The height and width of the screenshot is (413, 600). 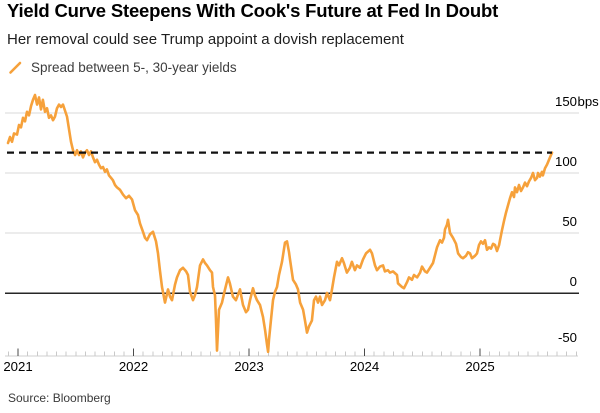 I want to click on legend-label: Spread between 5-, 30-year yields, so click(x=134, y=67).